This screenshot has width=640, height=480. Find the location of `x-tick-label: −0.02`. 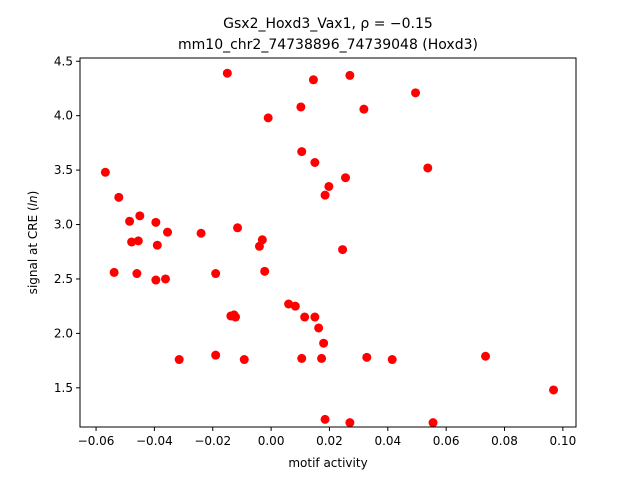

x-tick-label: −0.02 is located at coordinates (212, 441).